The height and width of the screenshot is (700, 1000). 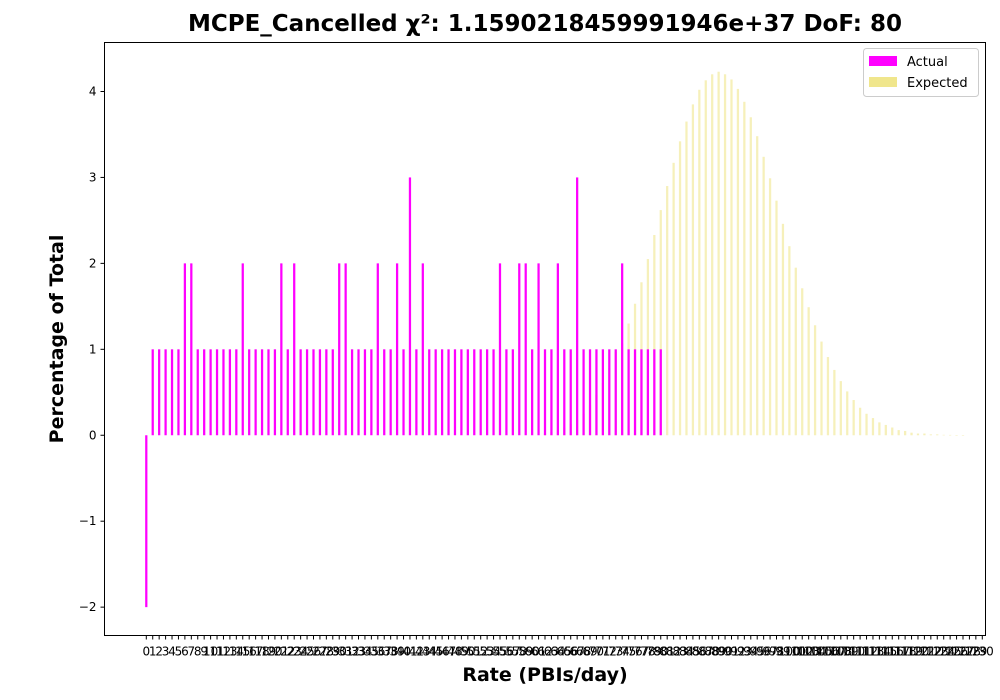 What do you see at coordinates (287, 652) in the screenshot?
I see `x-tick-label: 22` at bounding box center [287, 652].